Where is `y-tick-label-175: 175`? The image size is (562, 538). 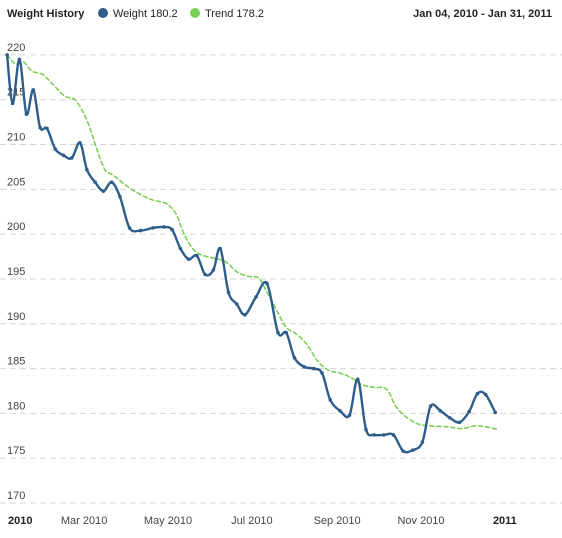 y-tick-label-175: 175 is located at coordinates (16, 451).